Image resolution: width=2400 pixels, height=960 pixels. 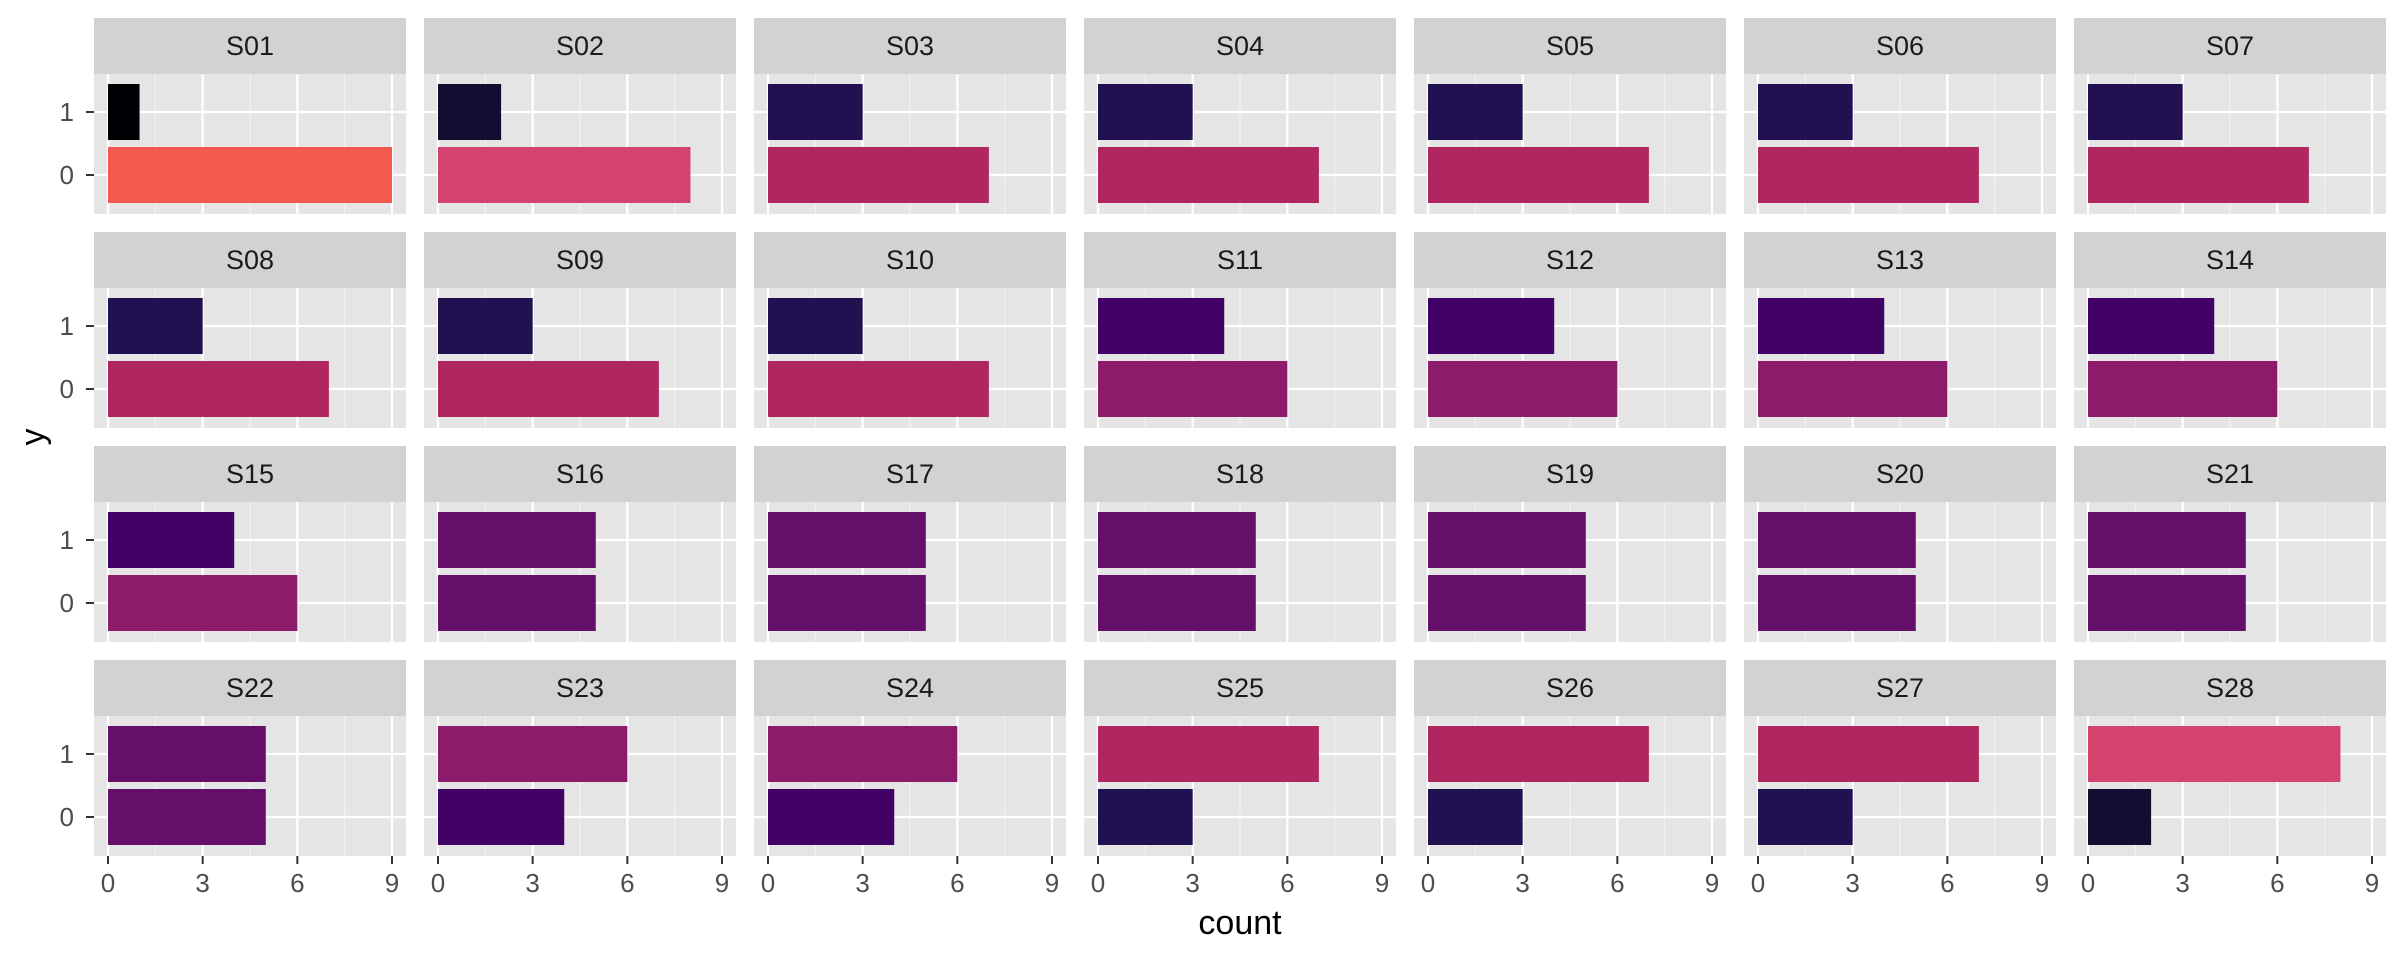 I want to click on facet-panel: S25 0 3 6 9, so click(x=1240, y=779).